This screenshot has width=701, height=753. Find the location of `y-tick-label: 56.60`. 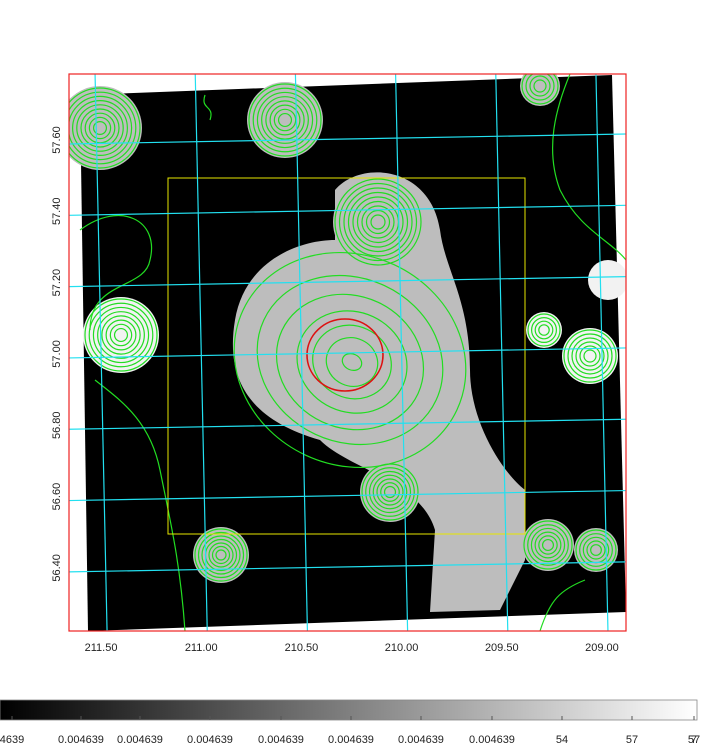

y-tick-label: 56.60 is located at coordinates (57, 497).